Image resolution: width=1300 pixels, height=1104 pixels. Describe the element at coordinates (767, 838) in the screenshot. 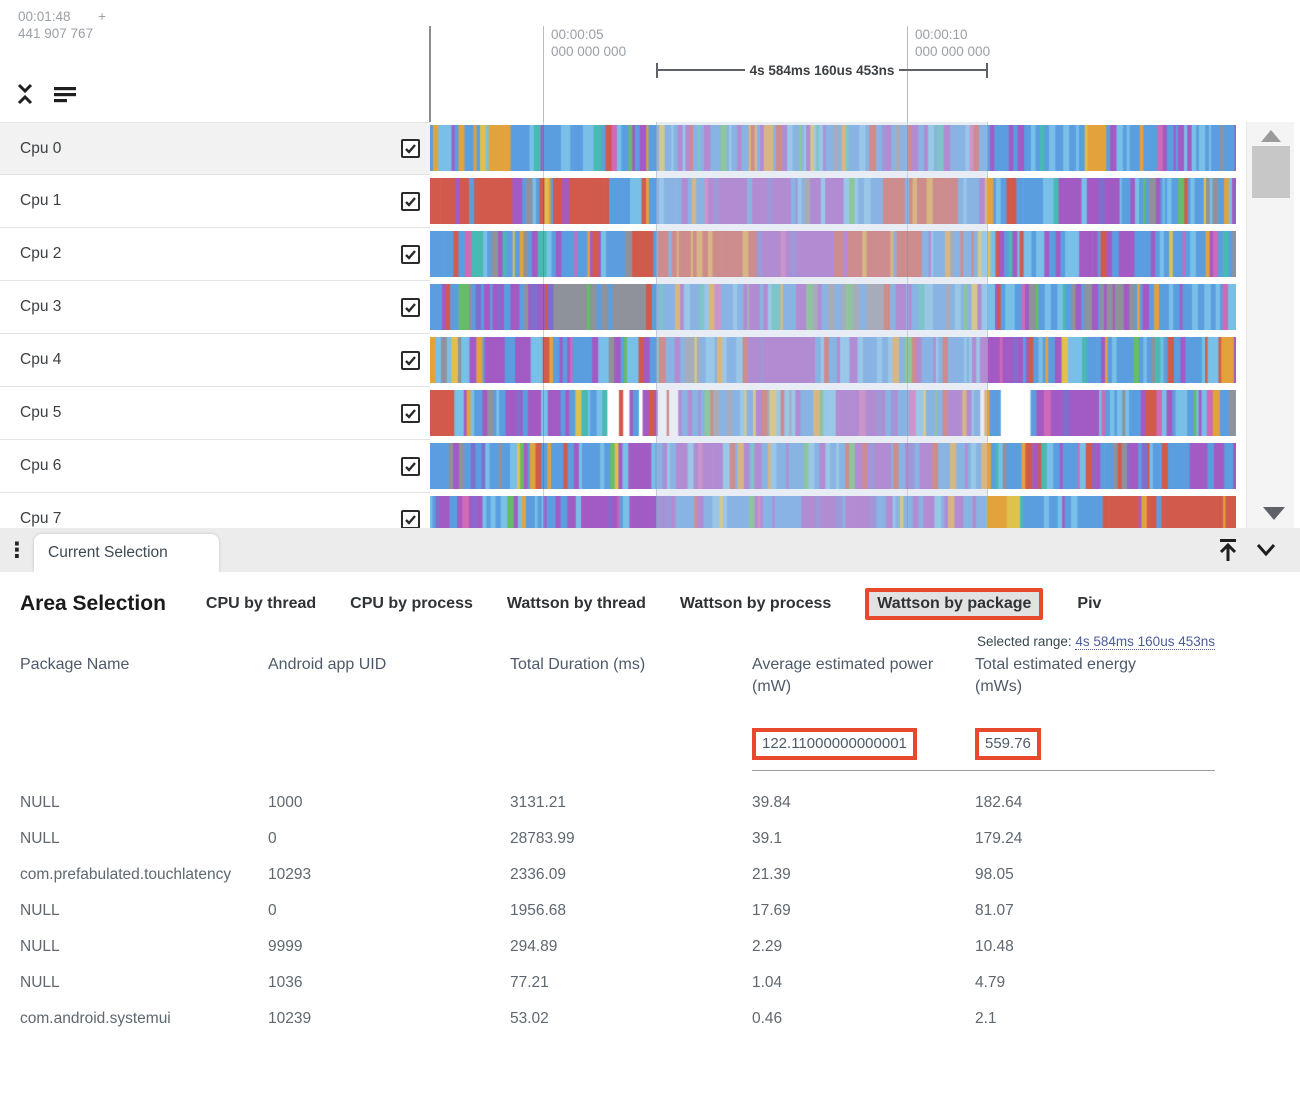

I see `cell-avg-power: 39.1` at that location.